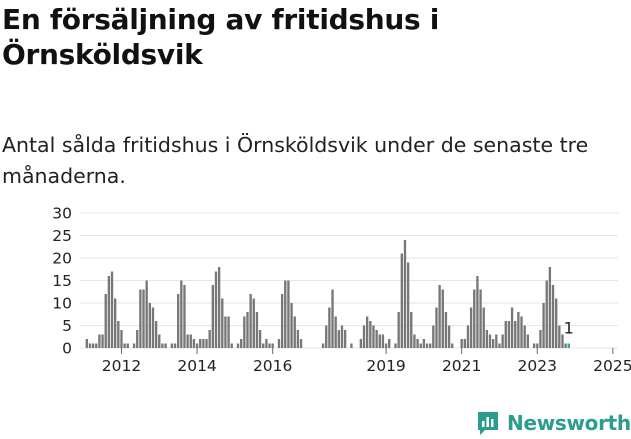 This screenshot has height=439, width=631. I want to click on brand-name: Newsworthy, so click(569, 423).